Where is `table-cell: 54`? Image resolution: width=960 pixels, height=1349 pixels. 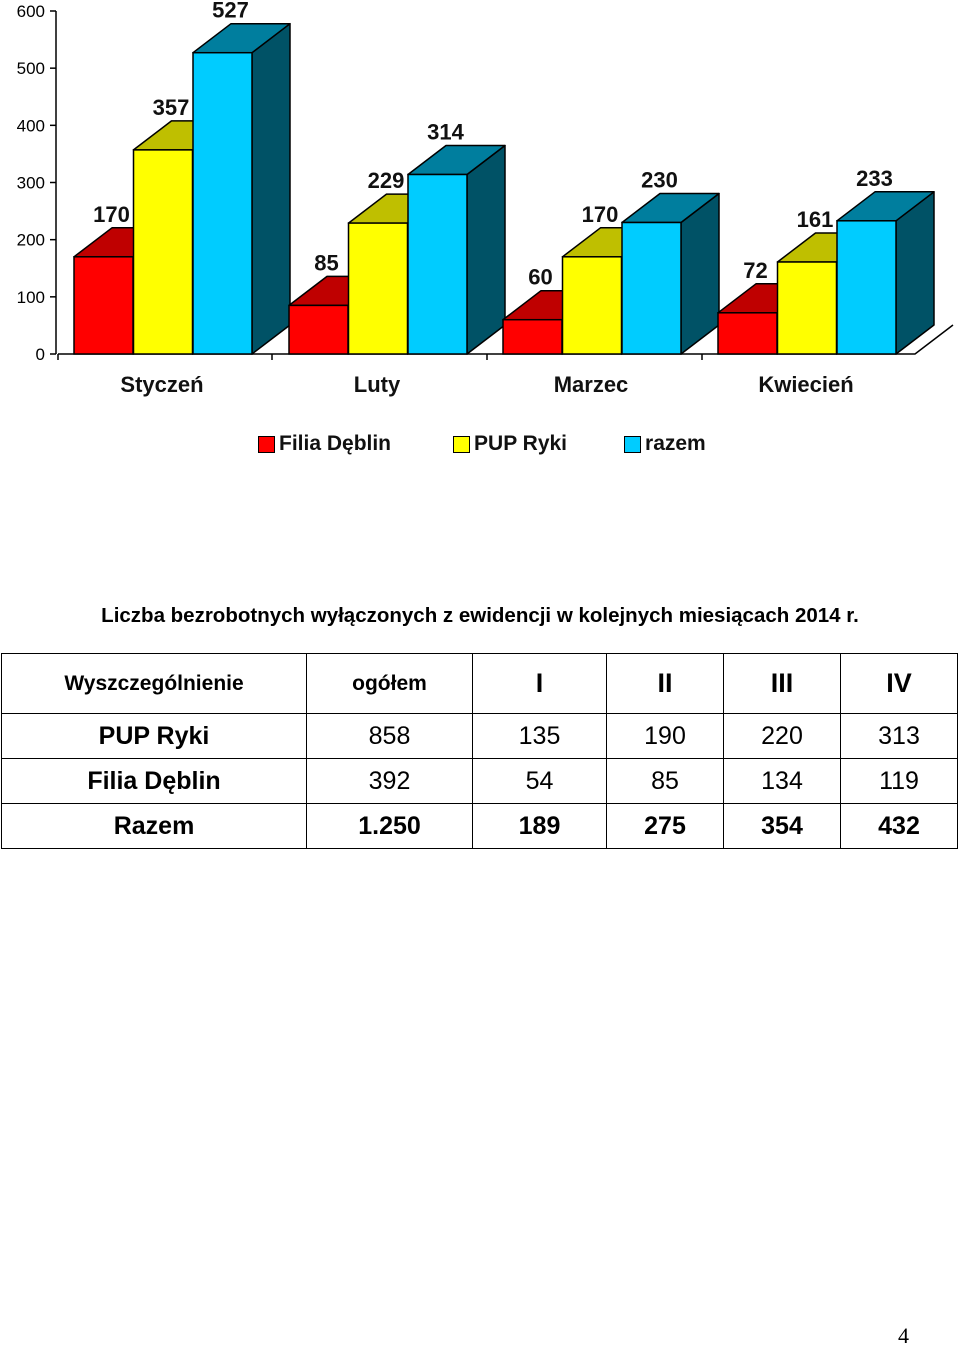
table-cell: 54 is located at coordinates (539, 781).